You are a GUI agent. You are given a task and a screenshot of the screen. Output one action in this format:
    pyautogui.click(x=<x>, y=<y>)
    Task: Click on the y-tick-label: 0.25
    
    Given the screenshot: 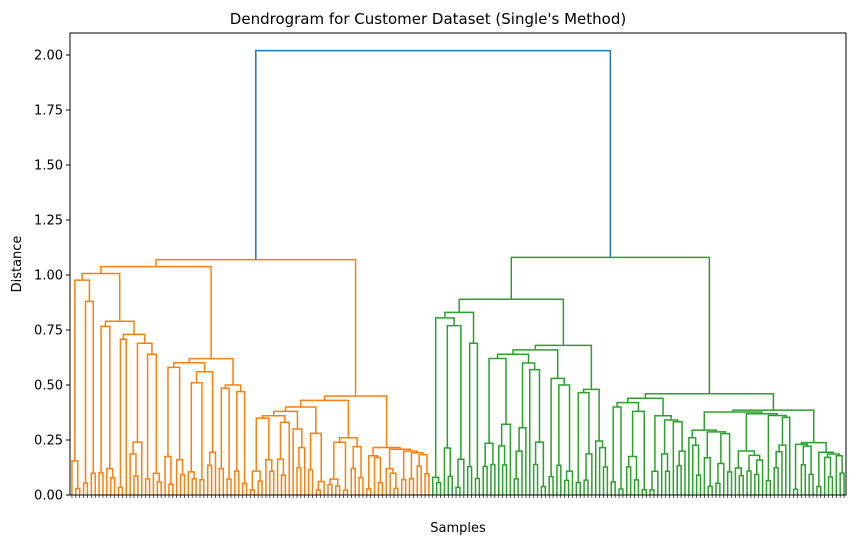 What is the action you would take?
    pyautogui.click(x=48, y=441)
    